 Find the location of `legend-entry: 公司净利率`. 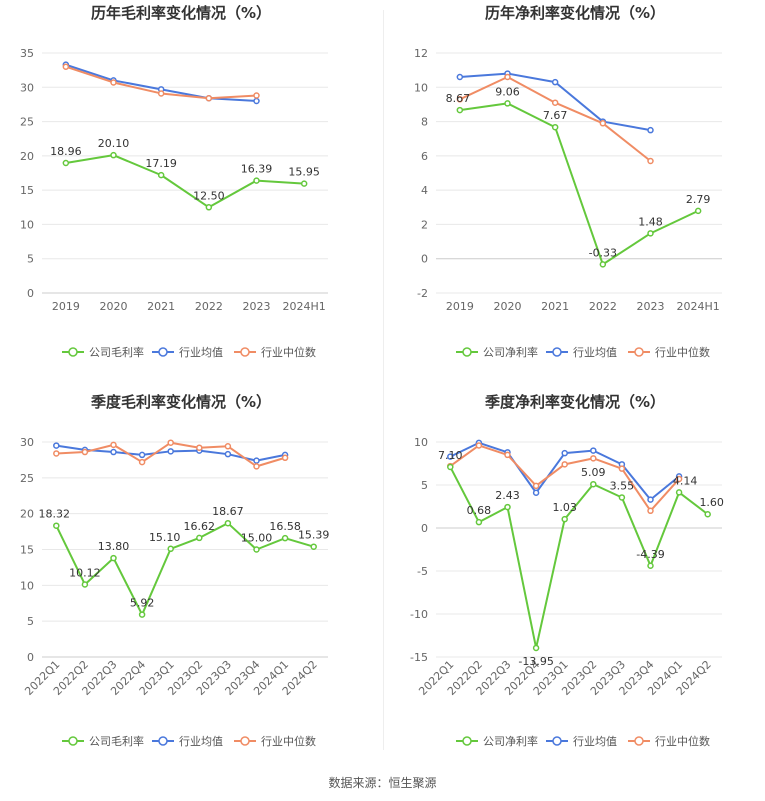

legend-entry: 公司净利率 is located at coordinates (510, 352).